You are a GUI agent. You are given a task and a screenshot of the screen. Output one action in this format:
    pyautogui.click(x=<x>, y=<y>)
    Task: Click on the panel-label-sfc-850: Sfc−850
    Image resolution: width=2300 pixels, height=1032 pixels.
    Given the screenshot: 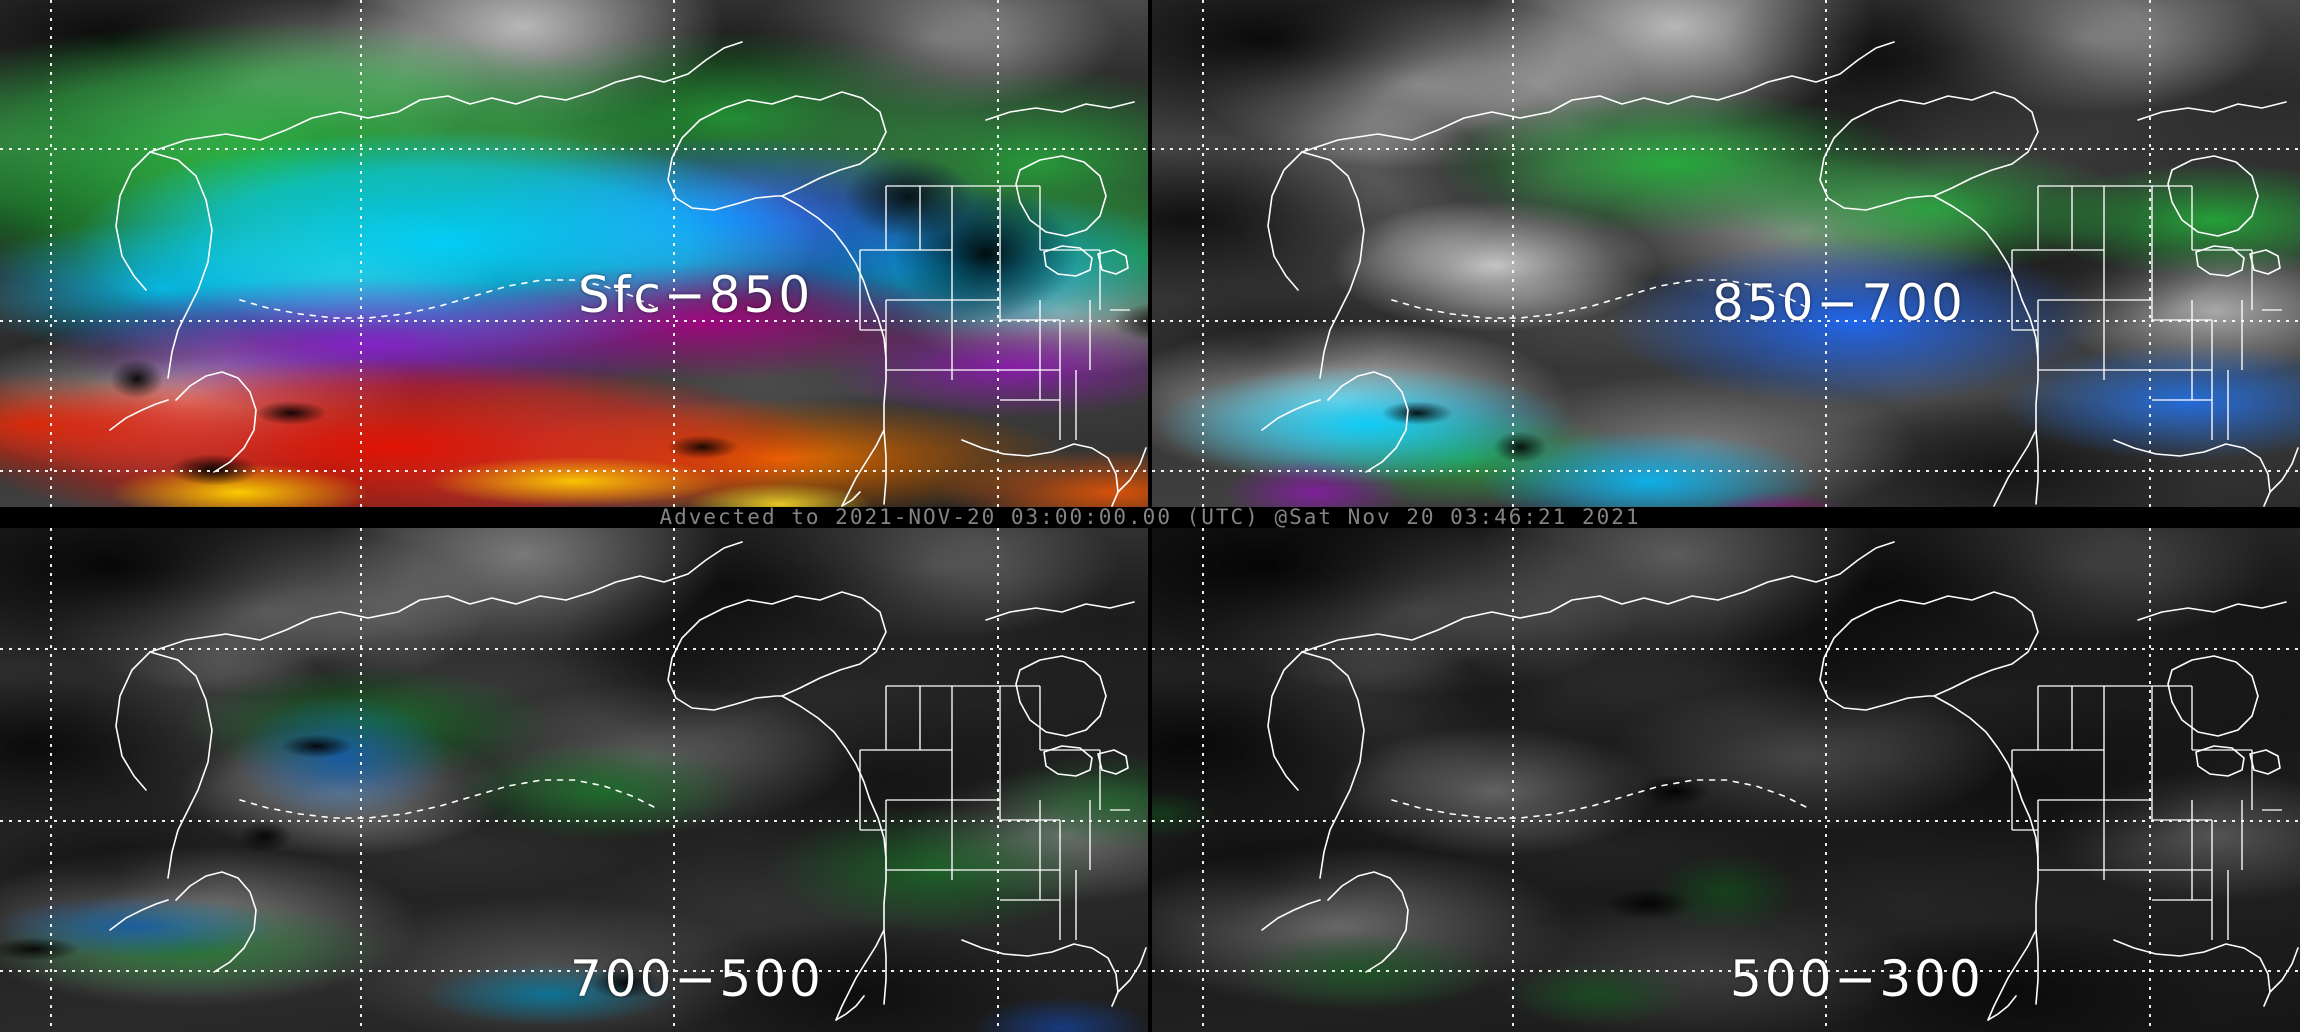 What is the action you would take?
    pyautogui.click(x=696, y=295)
    